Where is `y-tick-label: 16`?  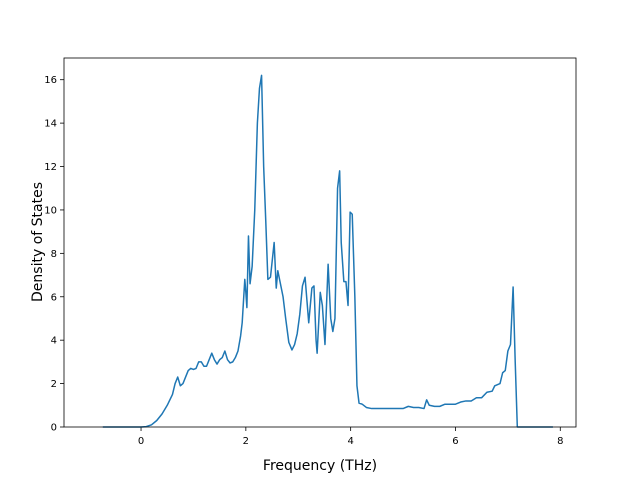 y-tick-label: 16 is located at coordinates (50, 80).